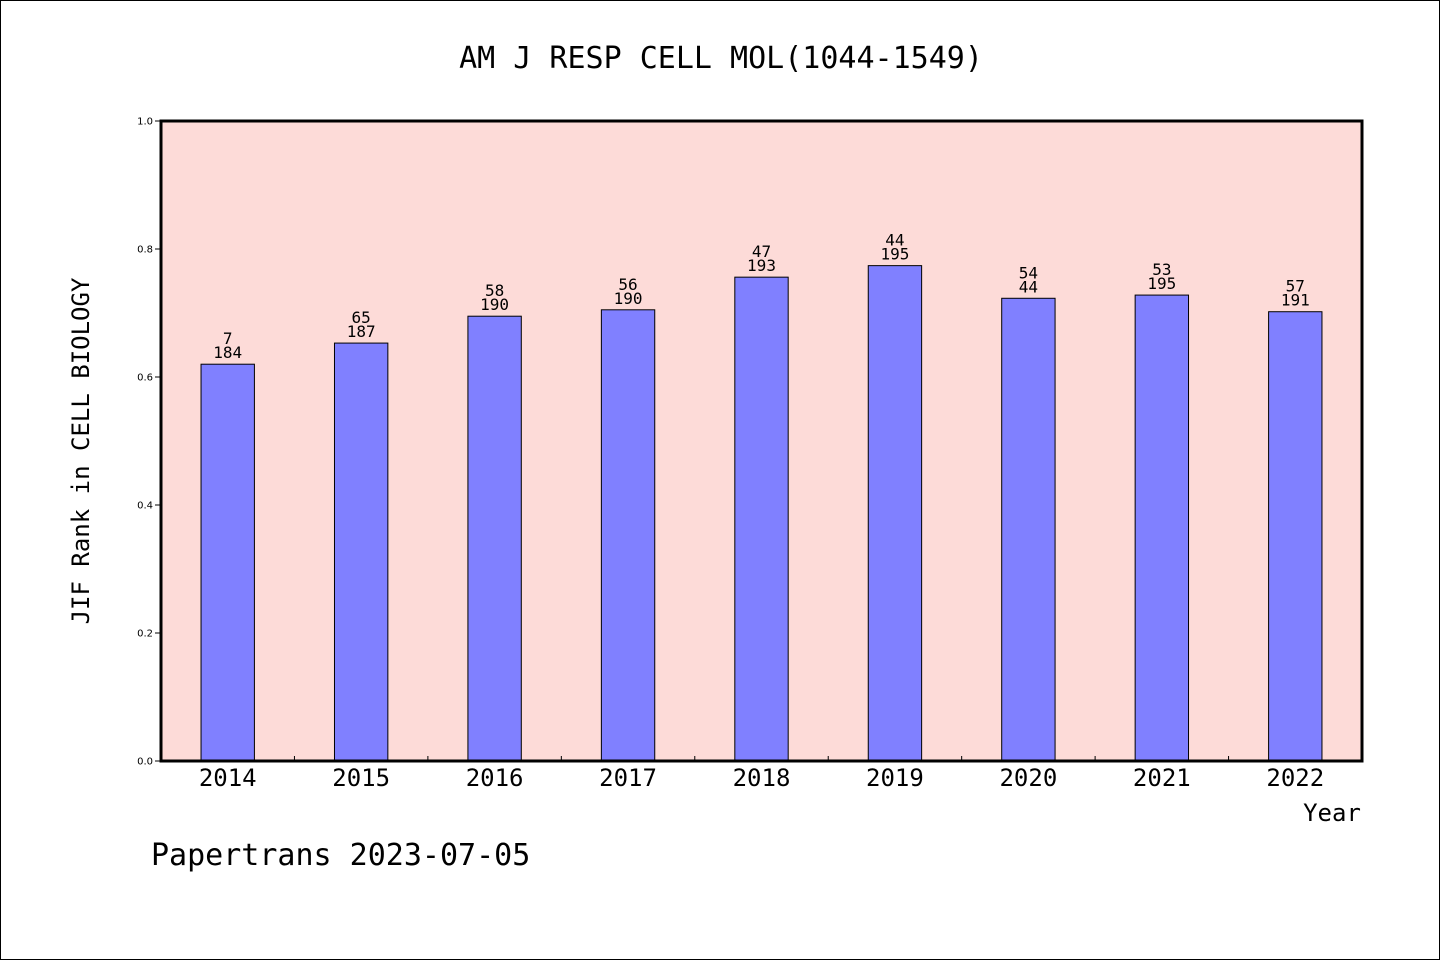 This screenshot has height=960, width=1440. I want to click on bar-2014, so click(227, 562).